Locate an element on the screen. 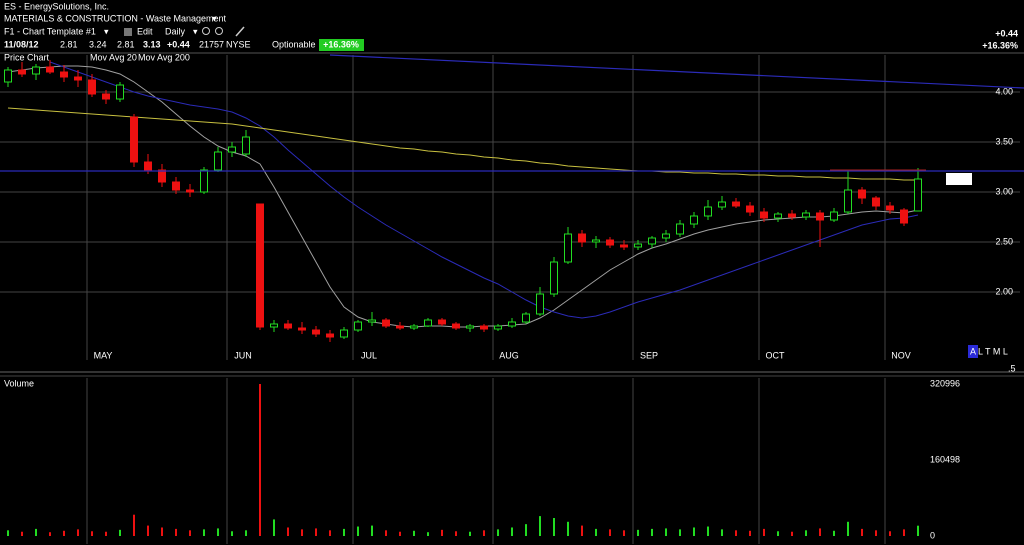 The height and width of the screenshot is (545, 1024). y-tick-label: 4.00 is located at coordinates (1004, 91).